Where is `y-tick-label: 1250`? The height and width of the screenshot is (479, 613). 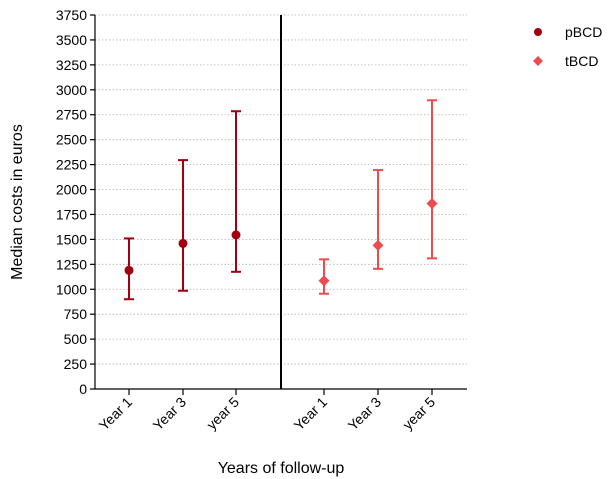
y-tick-label: 1250 is located at coordinates (71, 264).